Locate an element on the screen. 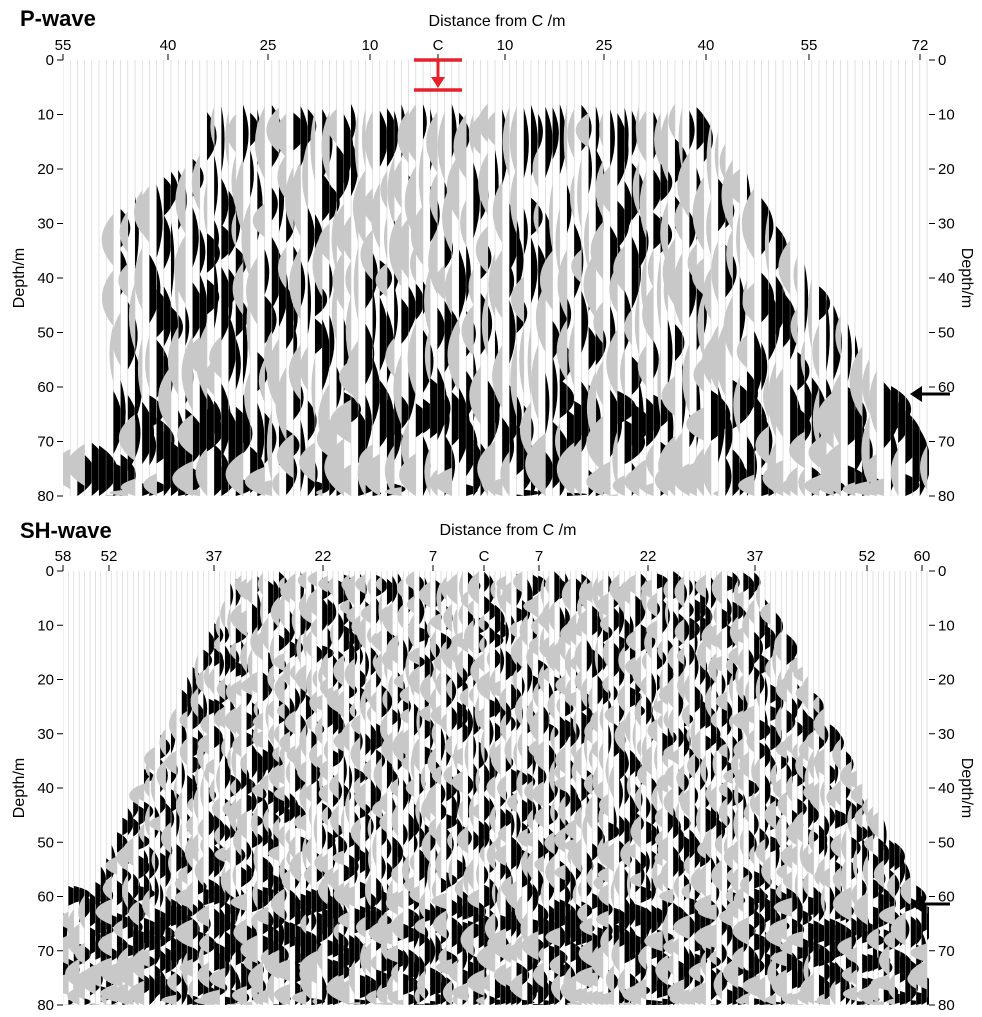  y-tick-label-right: 0 is located at coordinates (942, 571).